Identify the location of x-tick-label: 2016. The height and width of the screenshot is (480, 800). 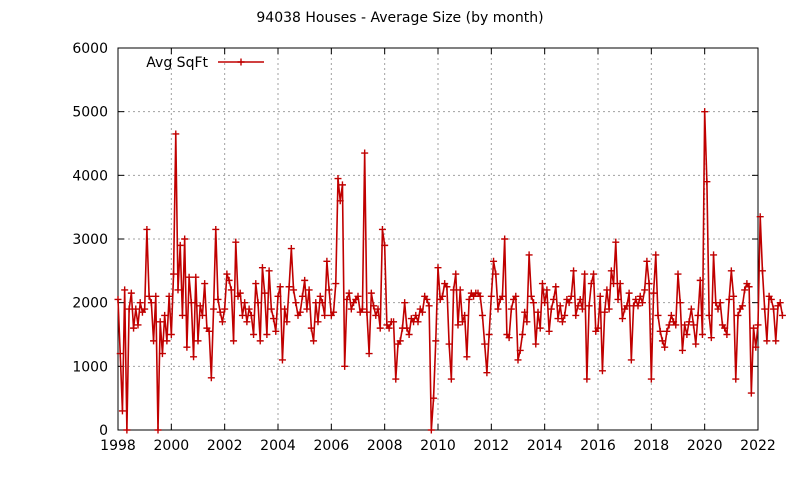
(598, 446).